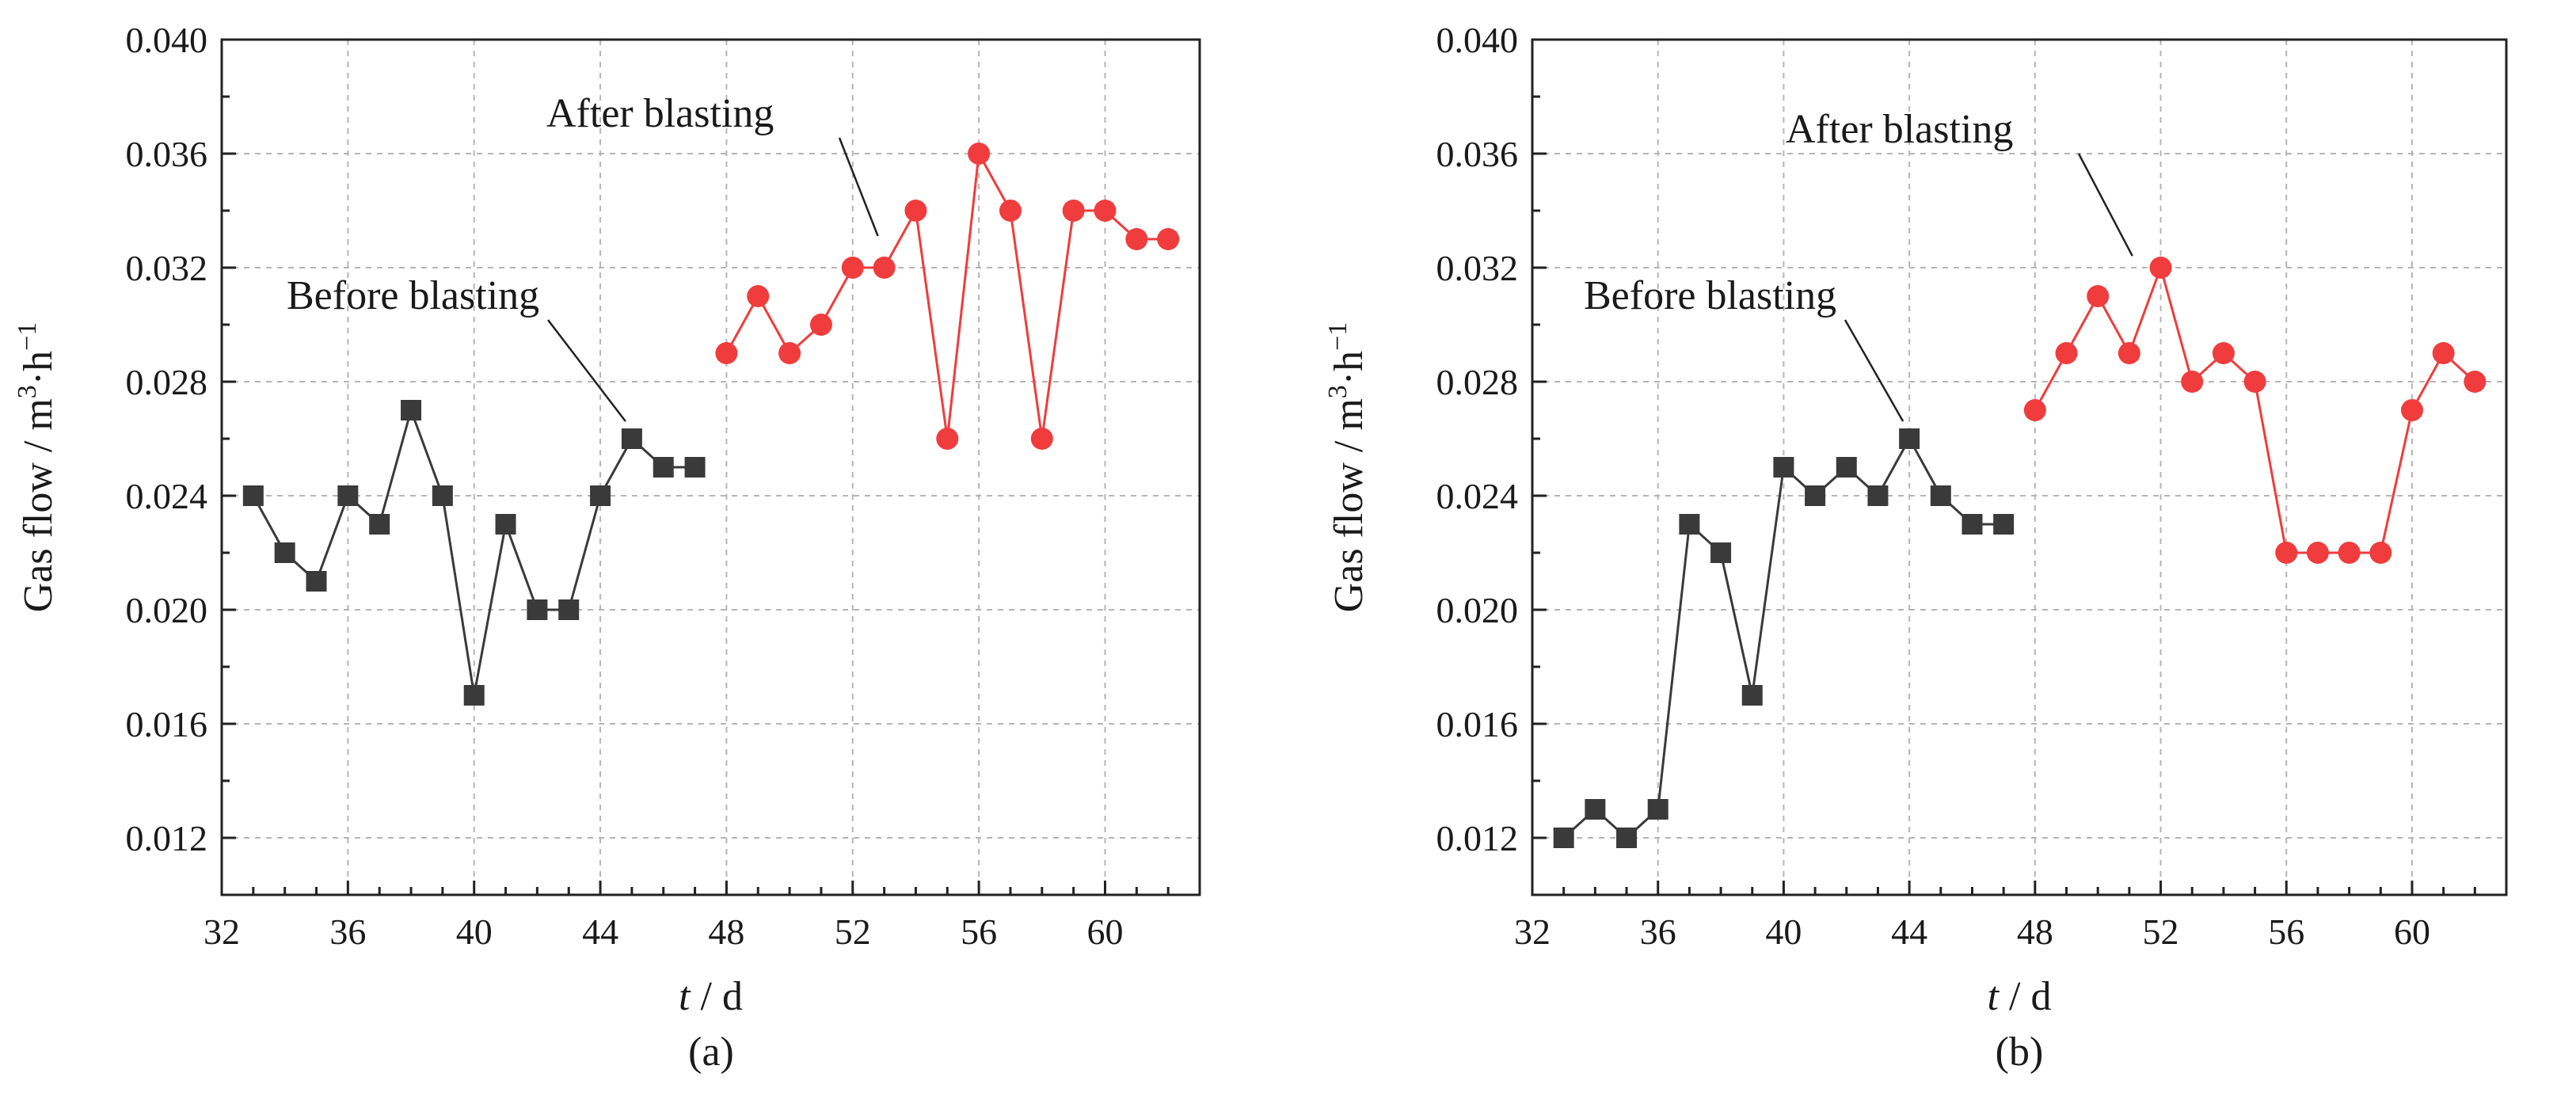 This screenshot has height=1115, width=2576. What do you see at coordinates (711, 996) in the screenshot?
I see `chart-a-x-axis-title: t / d` at bounding box center [711, 996].